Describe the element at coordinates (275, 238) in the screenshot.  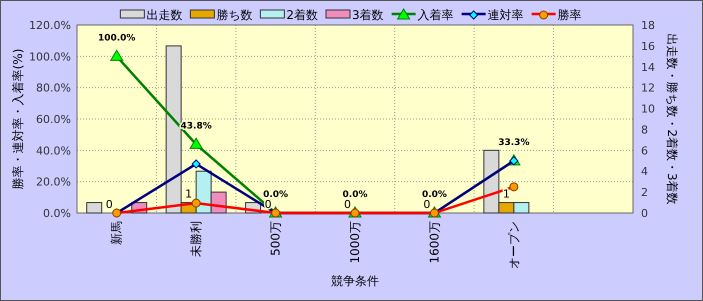
I see `x-tick-label: 500万` at that location.